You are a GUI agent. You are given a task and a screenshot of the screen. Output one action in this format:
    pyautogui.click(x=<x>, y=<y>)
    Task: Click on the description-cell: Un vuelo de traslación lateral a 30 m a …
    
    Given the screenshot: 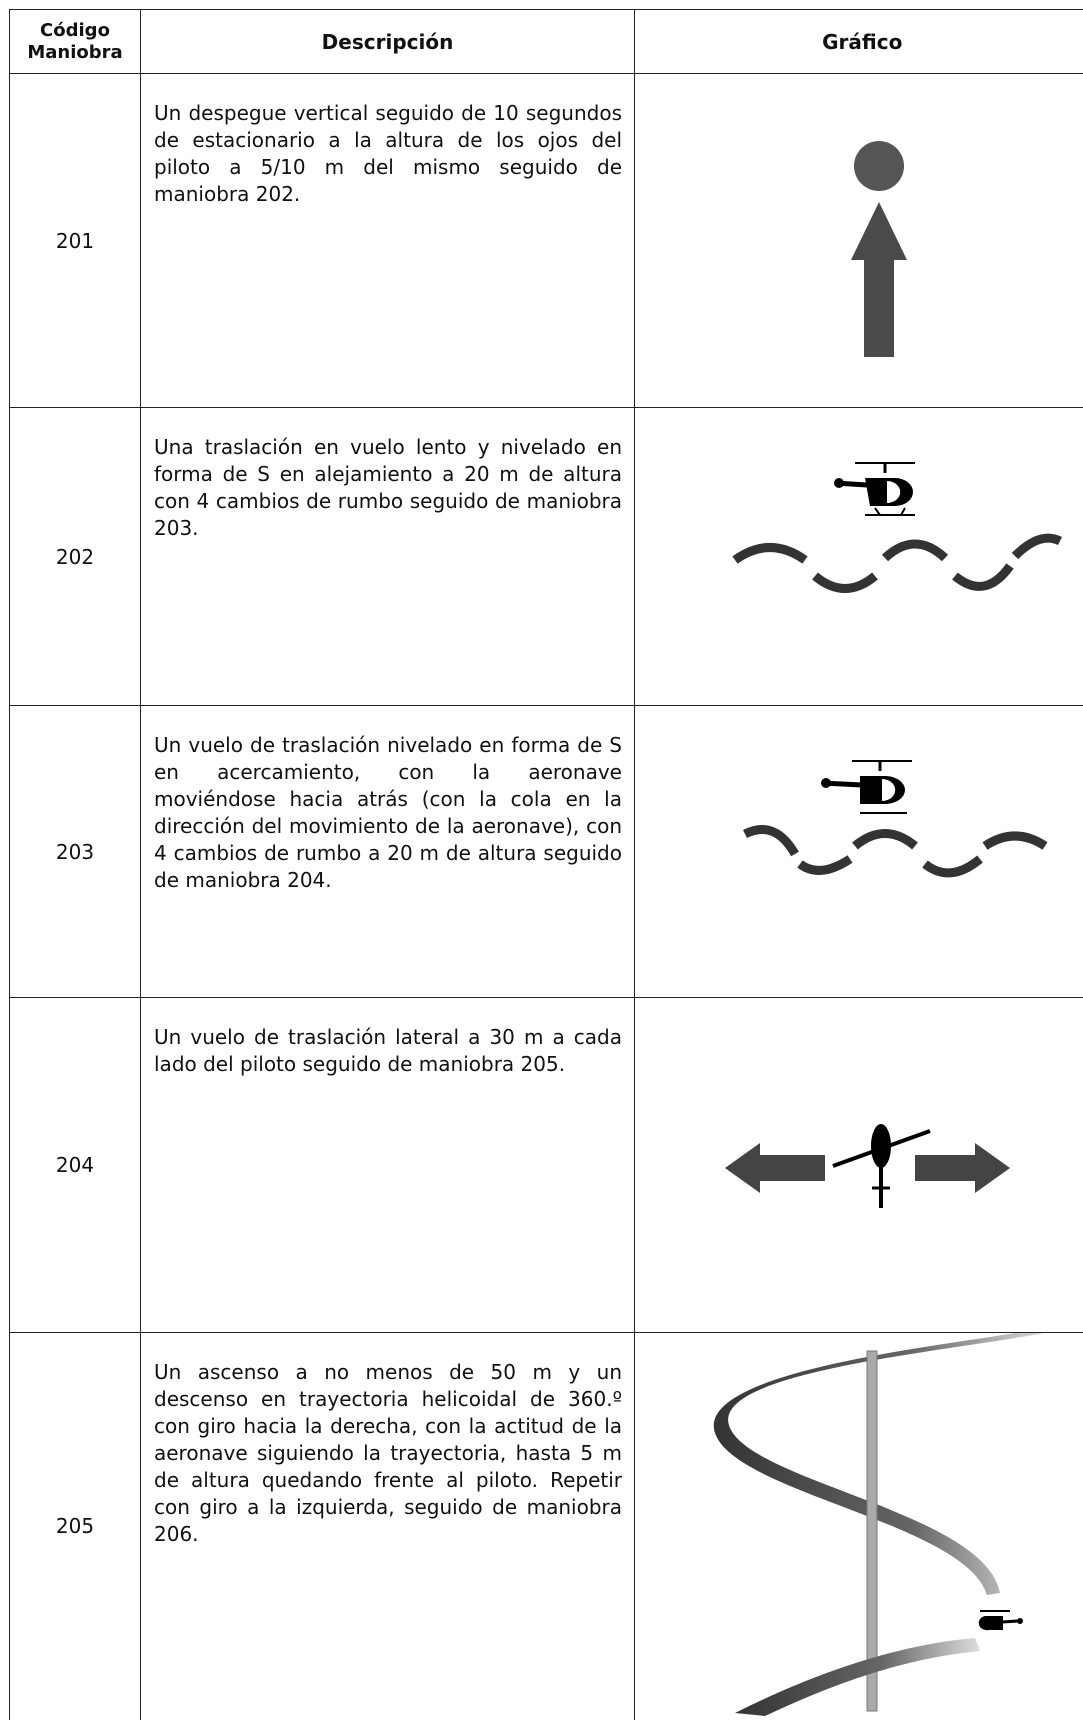 What is the action you would take?
    pyautogui.click(x=387, y=1165)
    